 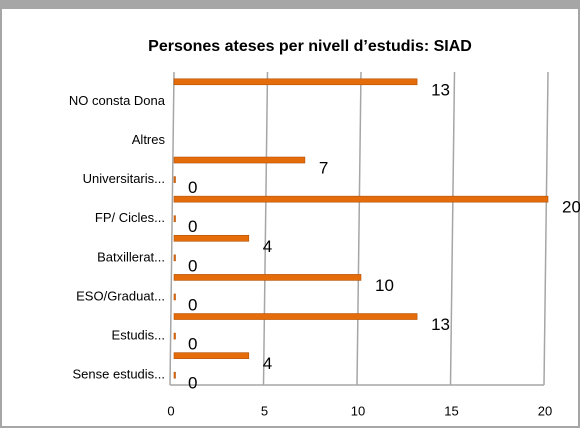 I want to click on x-tick-label: 5, so click(x=264, y=410).